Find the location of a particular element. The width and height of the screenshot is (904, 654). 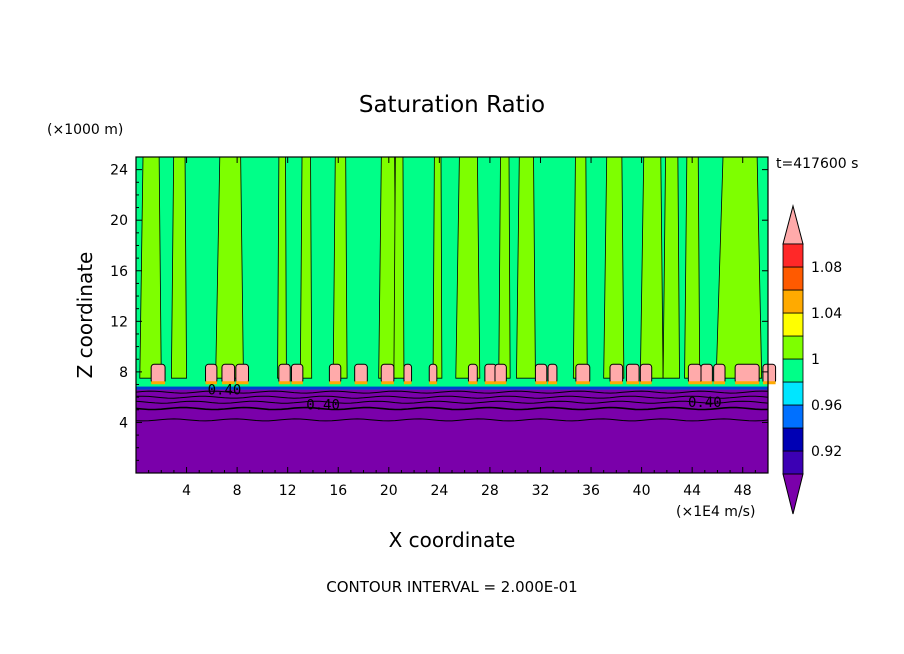

x-tick-label: 44 is located at coordinates (692, 491).